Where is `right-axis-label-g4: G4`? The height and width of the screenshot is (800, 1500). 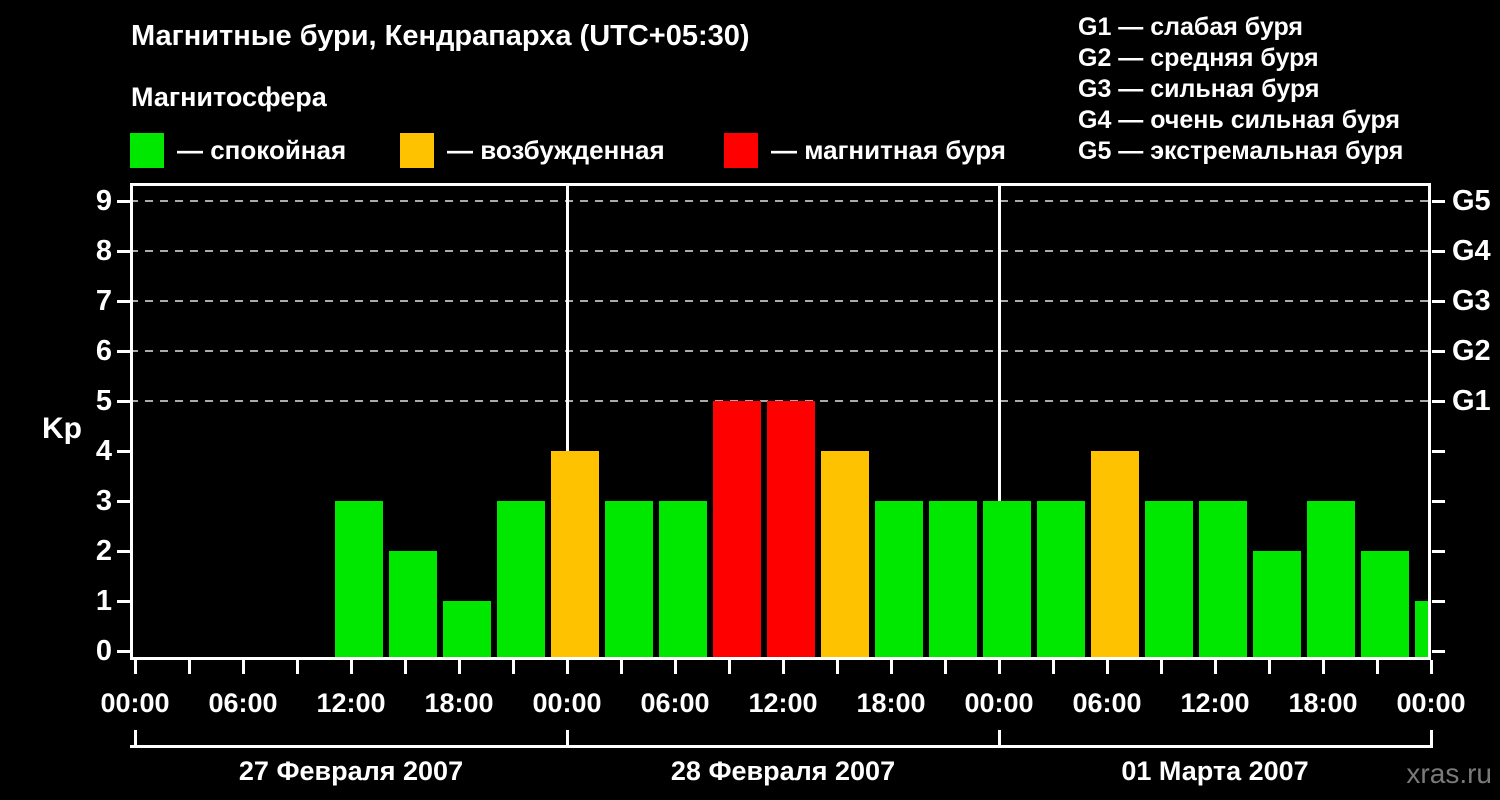 right-axis-label-g4: G4 is located at coordinates (1471, 251).